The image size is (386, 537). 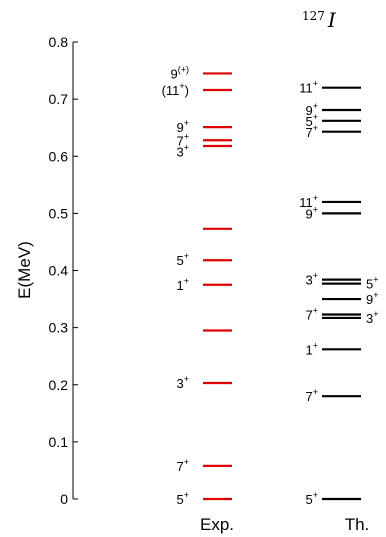 I want to click on y-tick-label: 0.7, so click(x=59, y=99).